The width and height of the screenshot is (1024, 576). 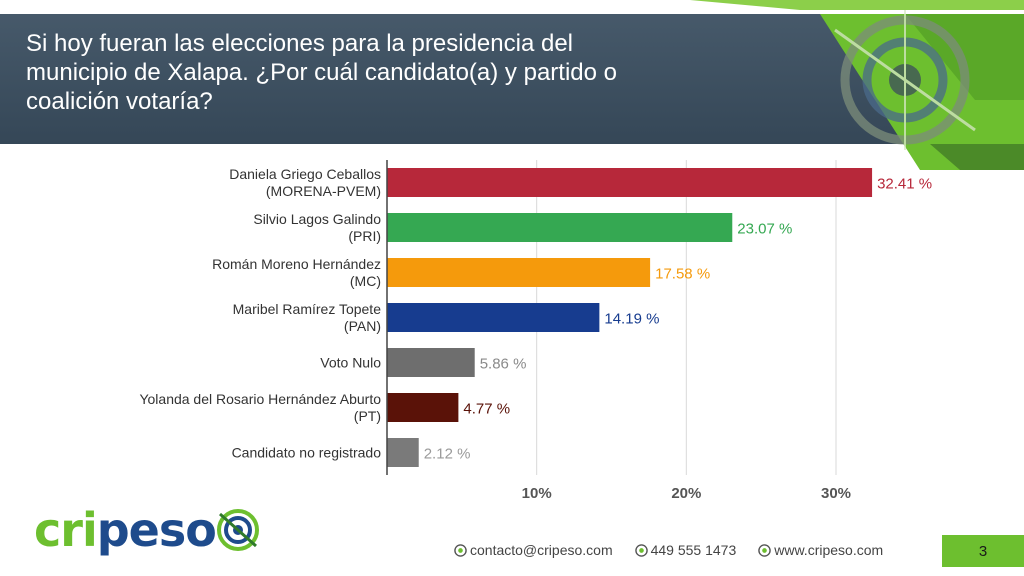 I want to click on logo-text-cri: cri, so click(x=66, y=530).